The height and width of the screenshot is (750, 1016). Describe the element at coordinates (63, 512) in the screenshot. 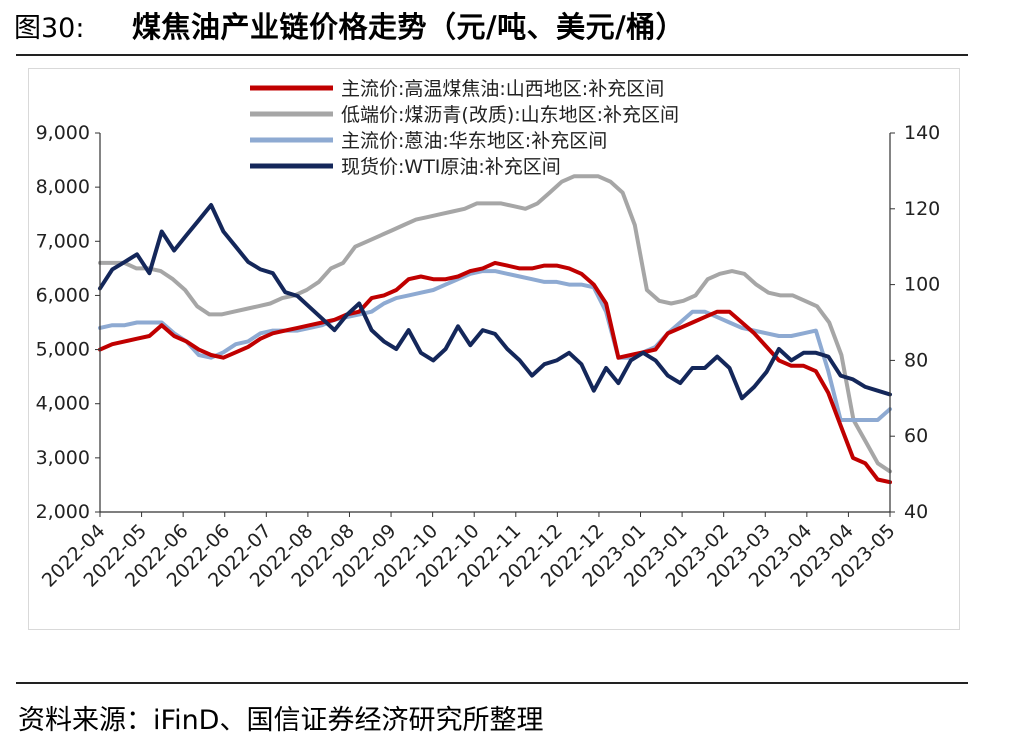

I see `left-tick-label: 2,000` at that location.